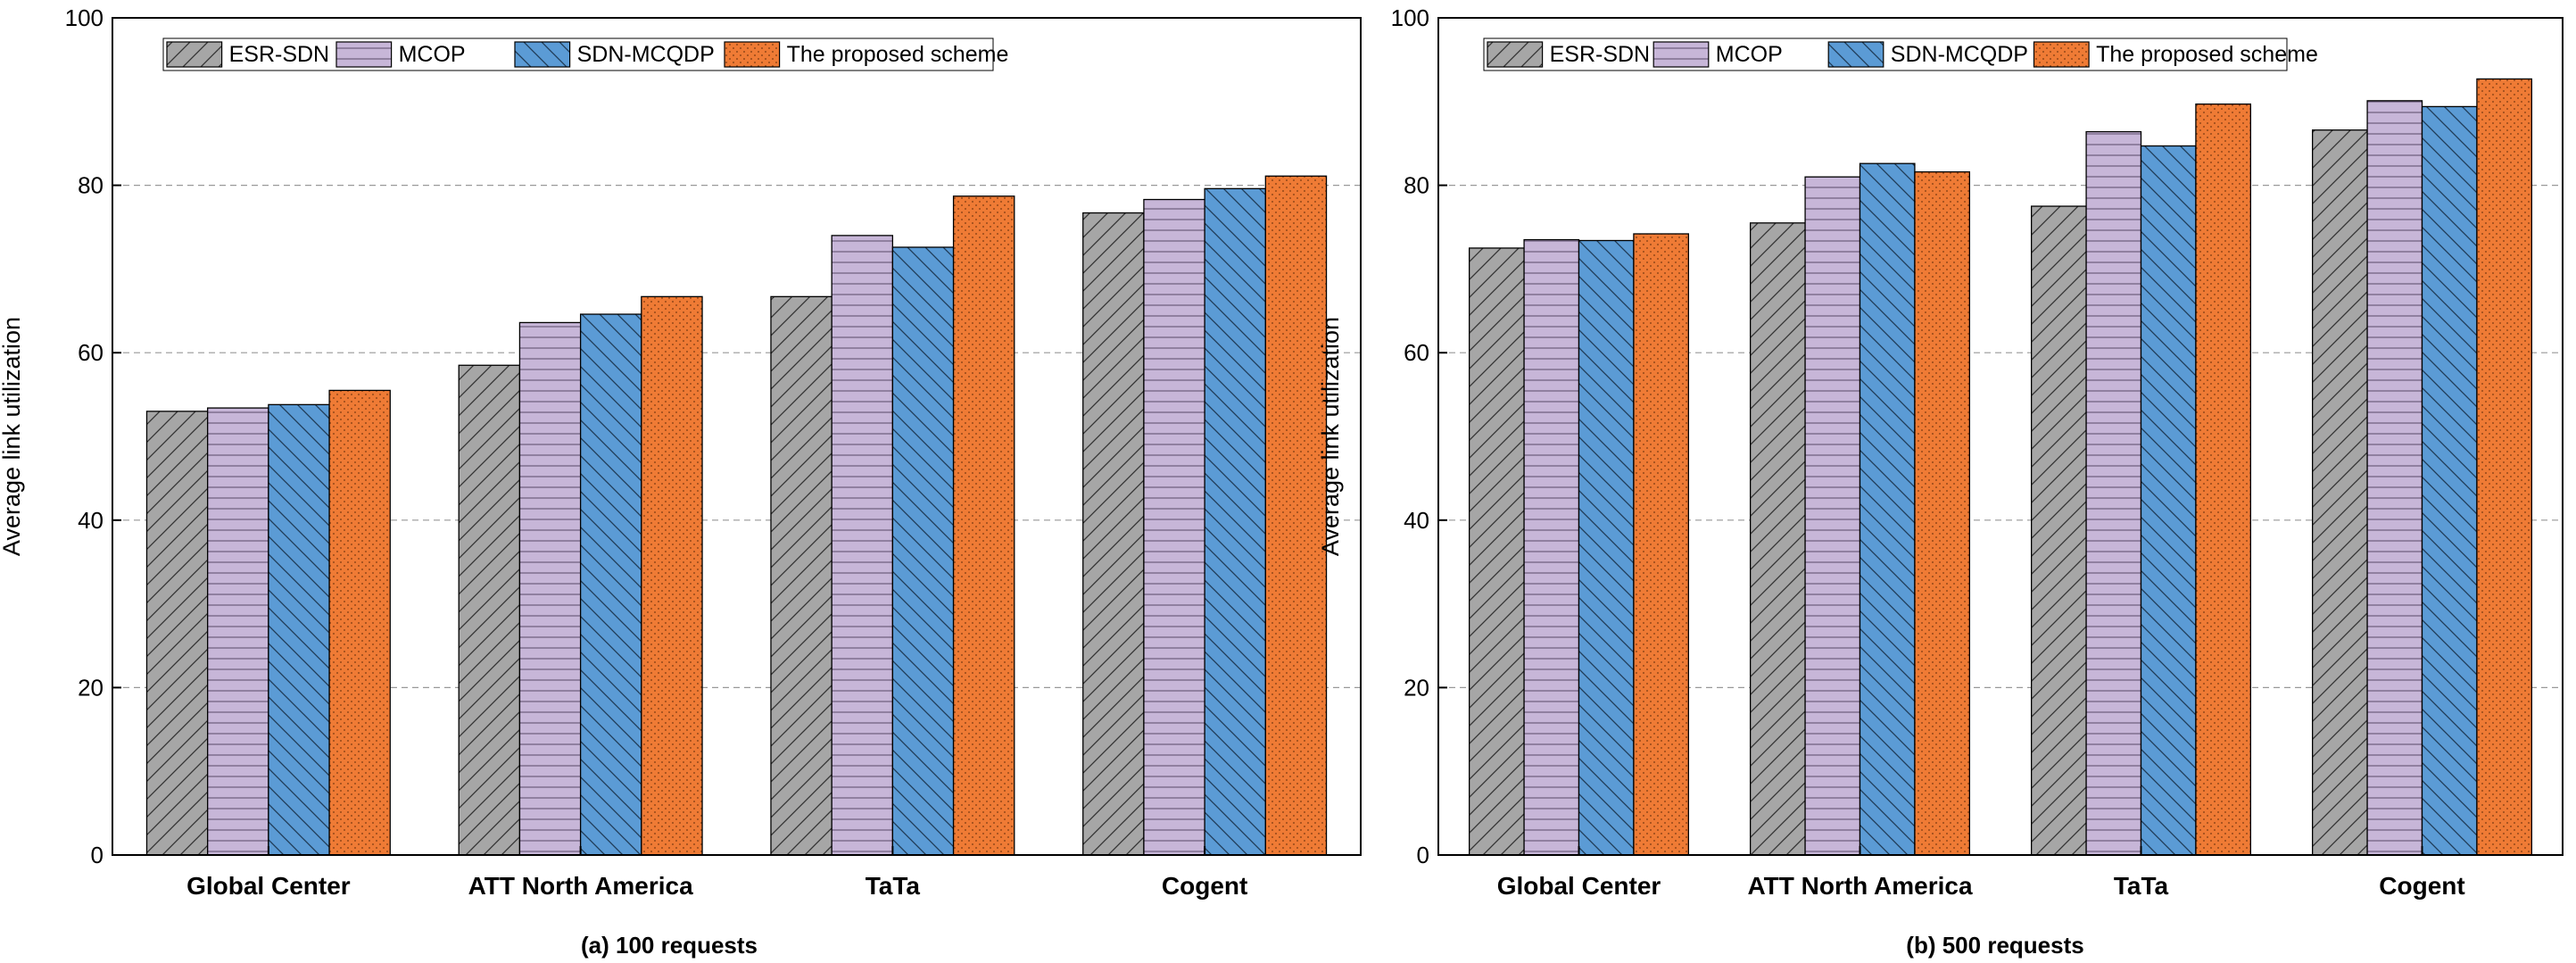  What do you see at coordinates (1994, 945) in the screenshot?
I see `panel-caption: (b) 500 requests` at bounding box center [1994, 945].